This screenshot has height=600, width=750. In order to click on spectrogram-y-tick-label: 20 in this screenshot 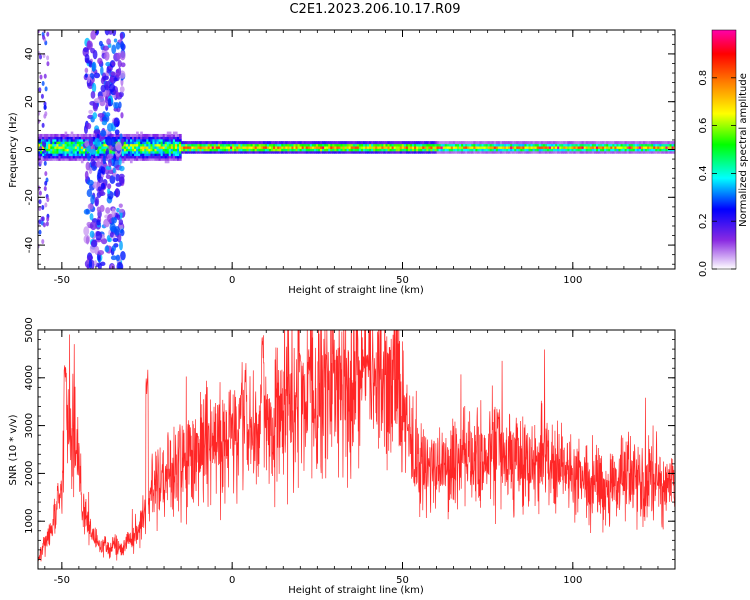, I will do `click(29, 101)`.